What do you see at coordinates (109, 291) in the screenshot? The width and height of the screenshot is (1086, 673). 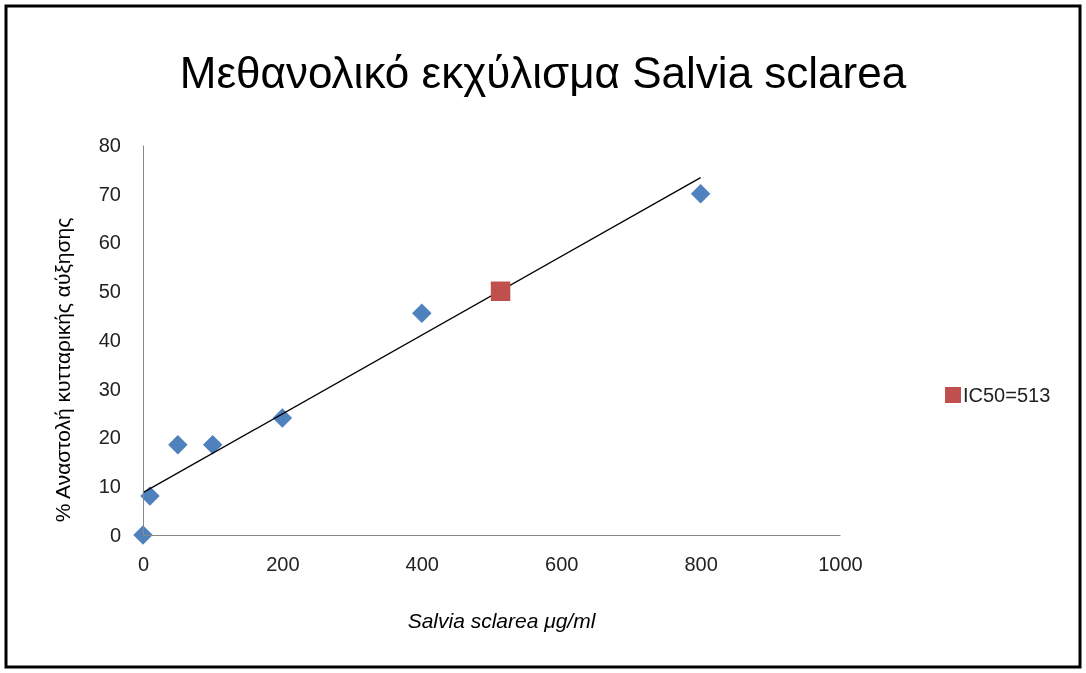 I see `y-tick-label: 50` at bounding box center [109, 291].